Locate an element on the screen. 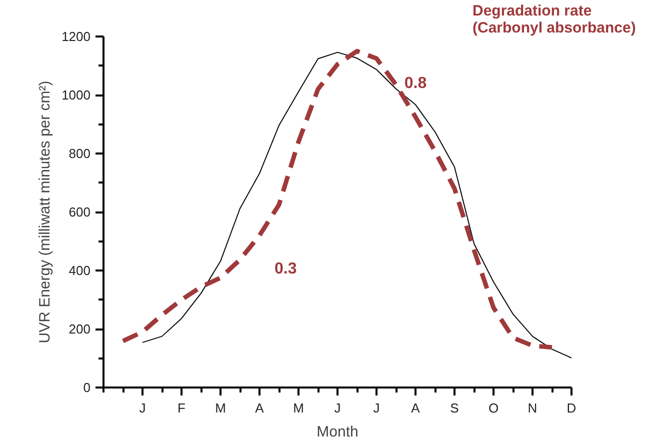  x-tick-label: N is located at coordinates (533, 408).